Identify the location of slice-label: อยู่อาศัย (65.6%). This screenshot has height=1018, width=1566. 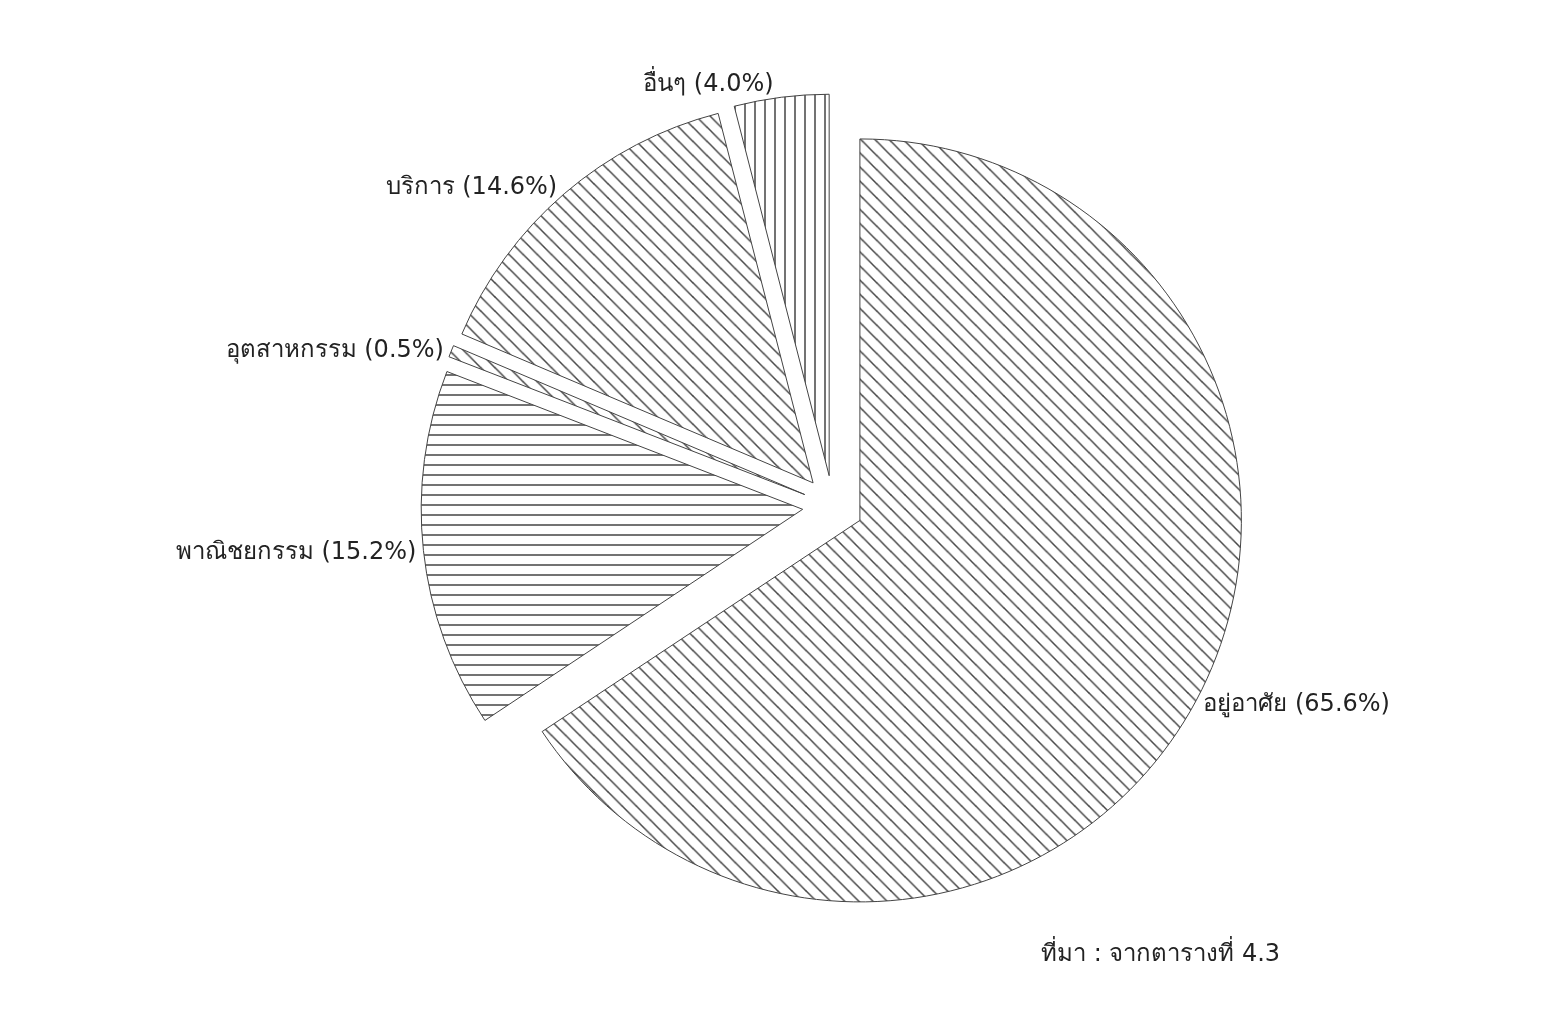
(1296, 704).